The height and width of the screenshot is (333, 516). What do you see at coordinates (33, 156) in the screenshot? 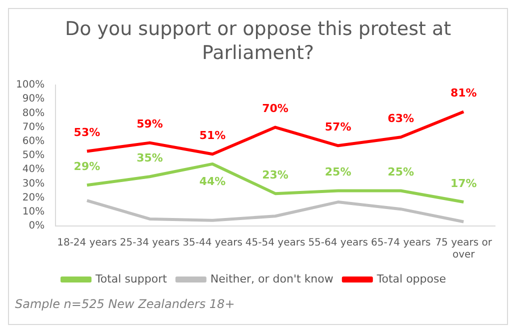
I see `y-tick-label: 50%` at bounding box center [33, 156].